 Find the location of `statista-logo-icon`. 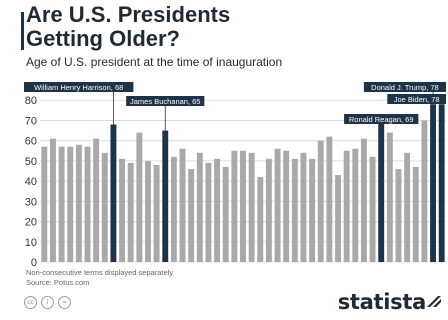

statista-logo-icon is located at coordinates (434, 301).